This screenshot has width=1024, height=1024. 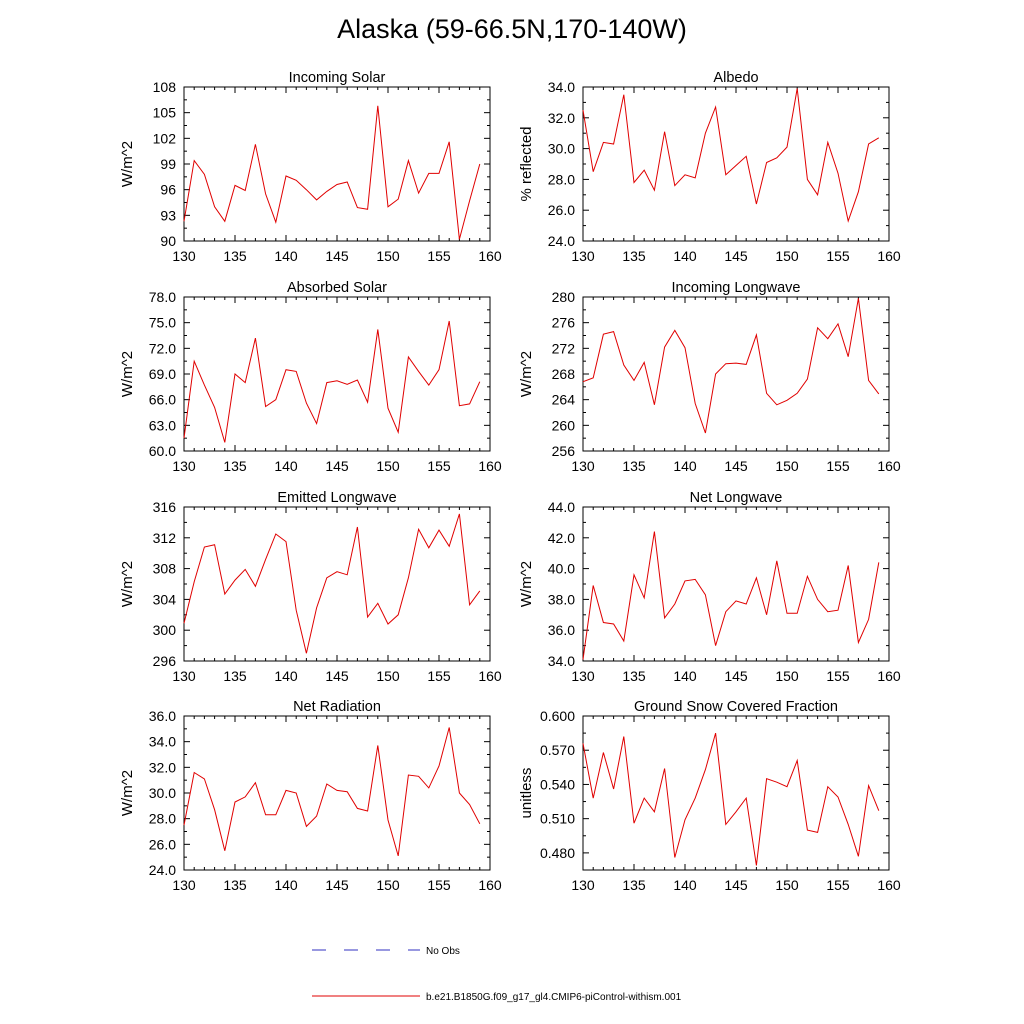 I want to click on panel-title: Absorbed Solar, so click(x=337, y=288).